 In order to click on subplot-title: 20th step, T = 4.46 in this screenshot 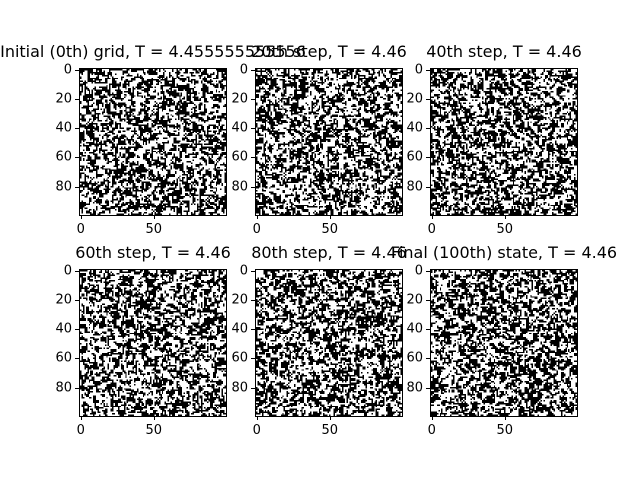, I will do `click(329, 51)`.